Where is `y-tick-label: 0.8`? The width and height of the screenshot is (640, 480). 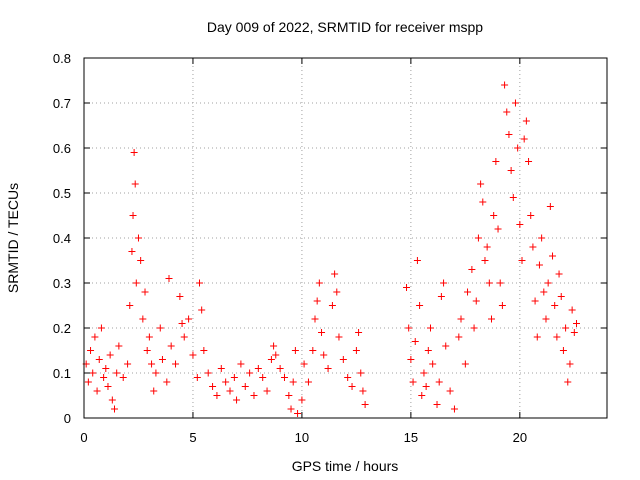
y-tick-label: 0.8 is located at coordinates (62, 58).